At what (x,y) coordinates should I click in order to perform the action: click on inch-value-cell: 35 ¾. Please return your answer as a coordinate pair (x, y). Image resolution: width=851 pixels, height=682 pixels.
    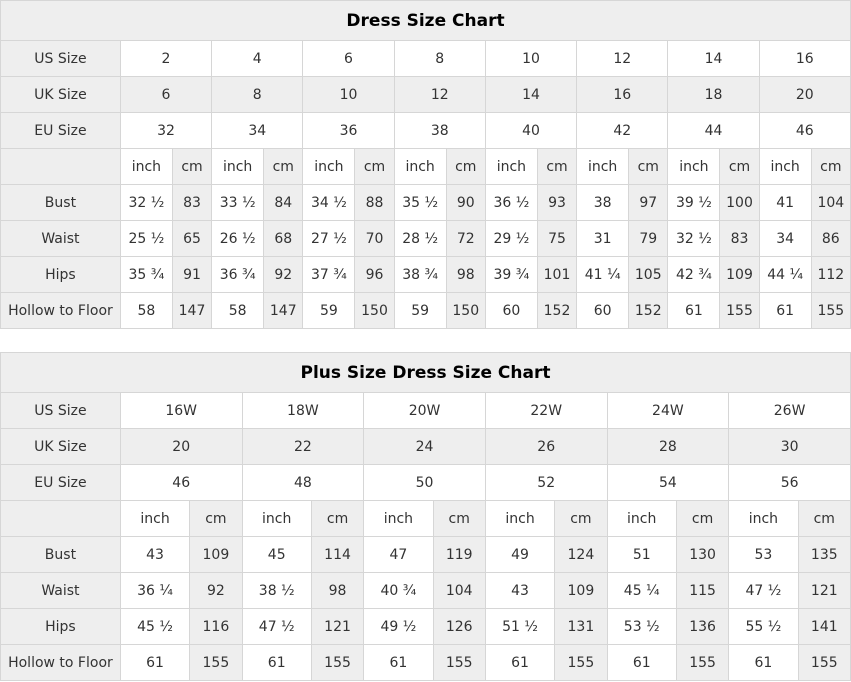
    Looking at the image, I should click on (146, 274).